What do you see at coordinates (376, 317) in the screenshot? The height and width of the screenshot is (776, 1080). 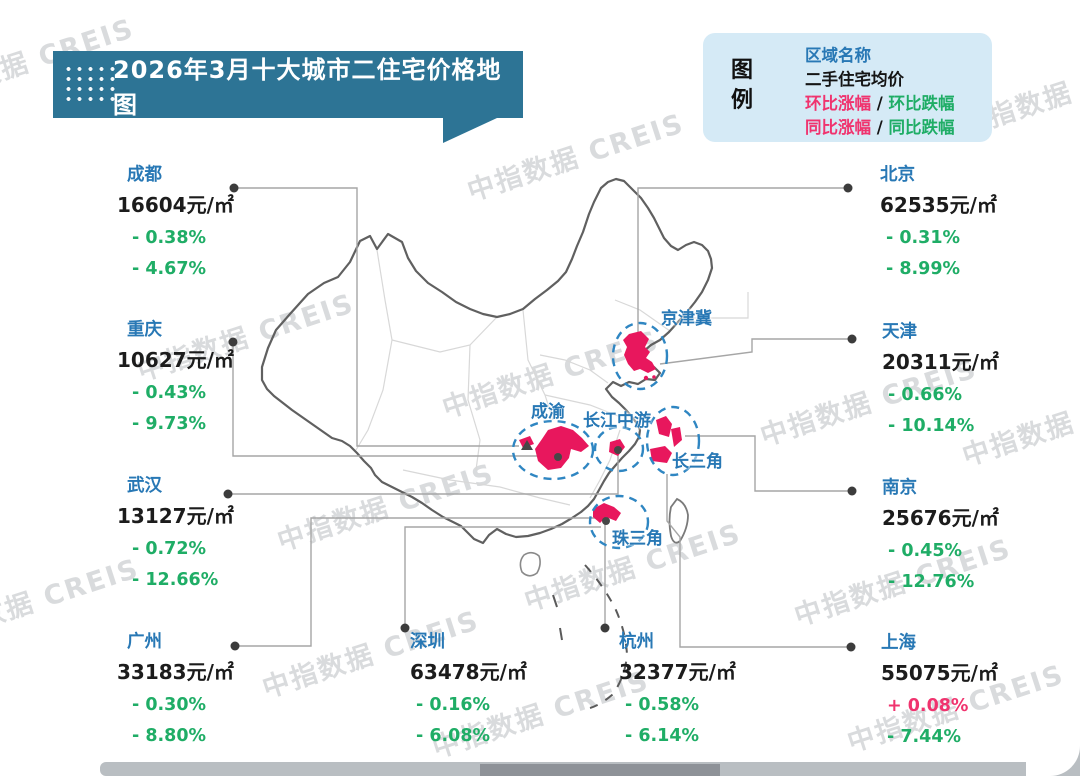 I see `connector-chengdu` at bounding box center [376, 317].